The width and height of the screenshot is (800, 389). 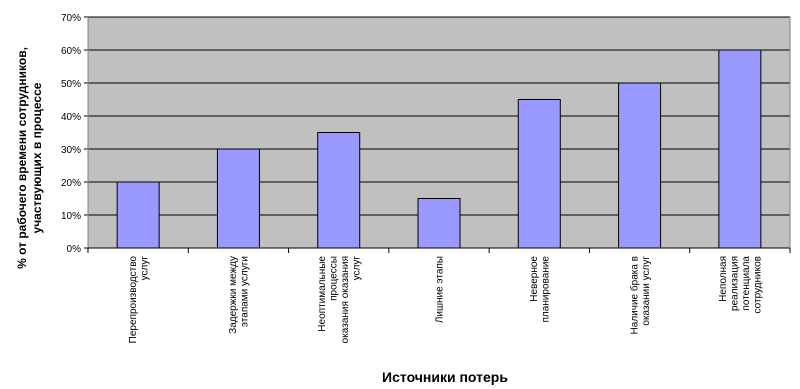 I want to click on x-tick-label-line: процессы, so click(x=333, y=278).